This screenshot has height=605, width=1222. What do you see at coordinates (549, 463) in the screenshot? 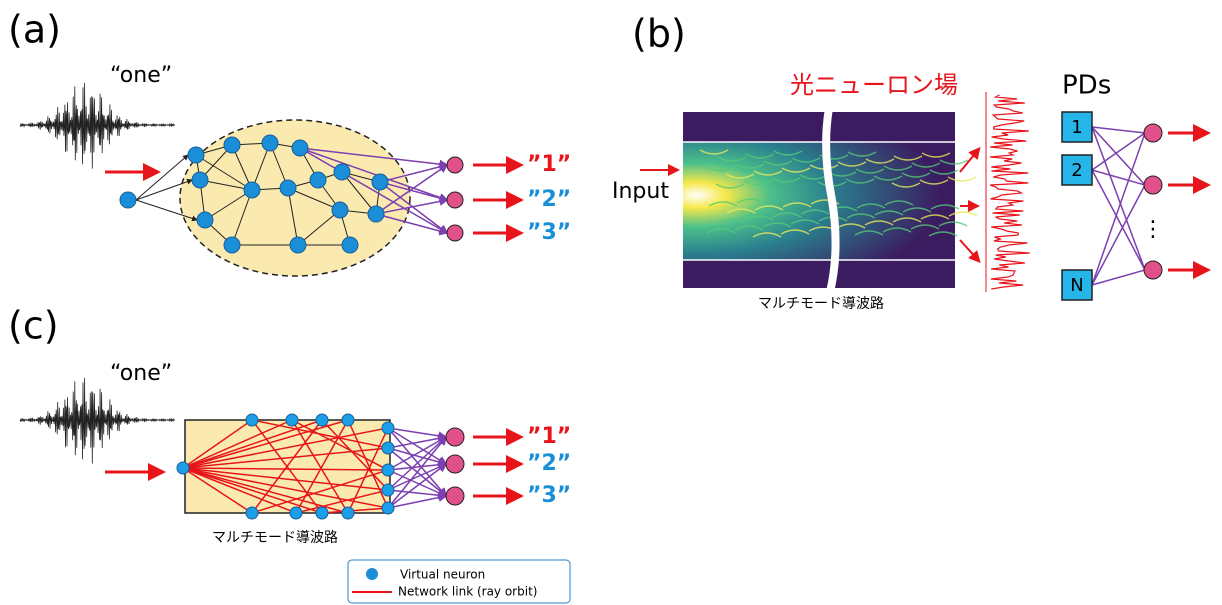
I see `output-label: ”2”` at bounding box center [549, 463].